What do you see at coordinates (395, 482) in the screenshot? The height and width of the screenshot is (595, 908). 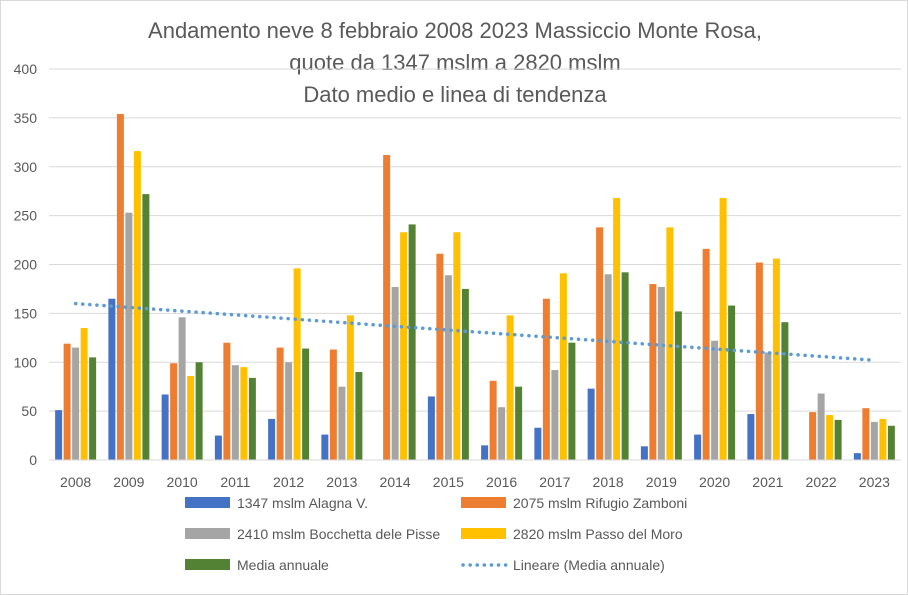 I see `x-tick-label: 2014` at bounding box center [395, 482].